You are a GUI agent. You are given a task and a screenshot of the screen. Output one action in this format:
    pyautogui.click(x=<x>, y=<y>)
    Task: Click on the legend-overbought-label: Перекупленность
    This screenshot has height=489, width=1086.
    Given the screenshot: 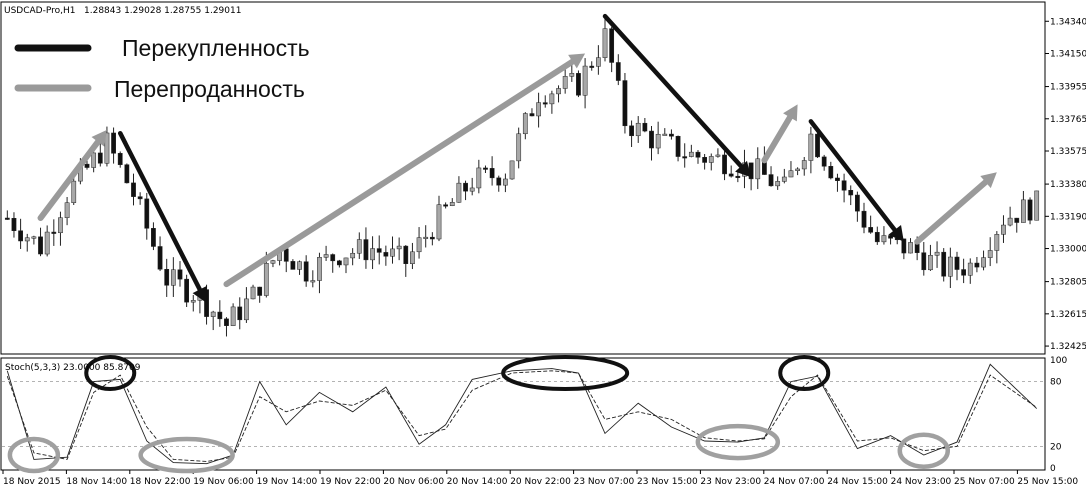 What is the action you would take?
    pyautogui.click(x=216, y=48)
    